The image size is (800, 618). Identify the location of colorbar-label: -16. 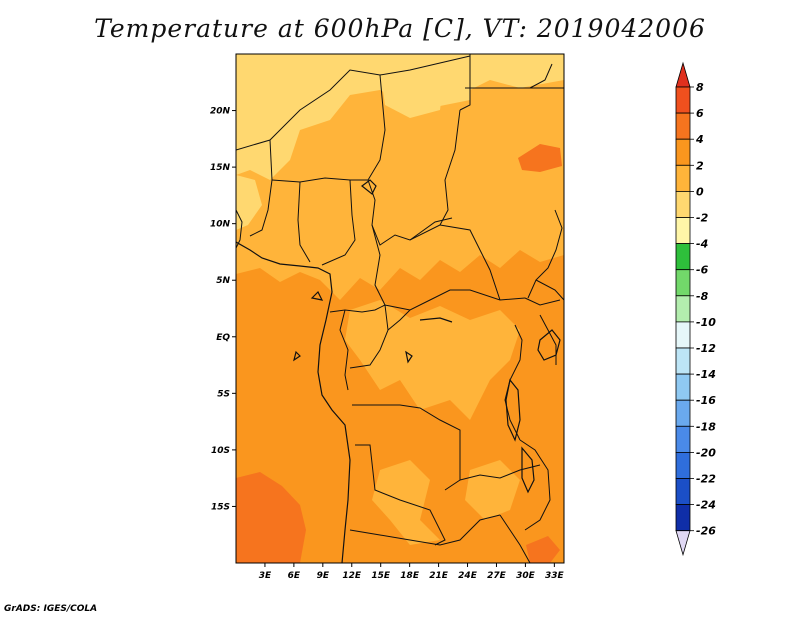
(706, 400).